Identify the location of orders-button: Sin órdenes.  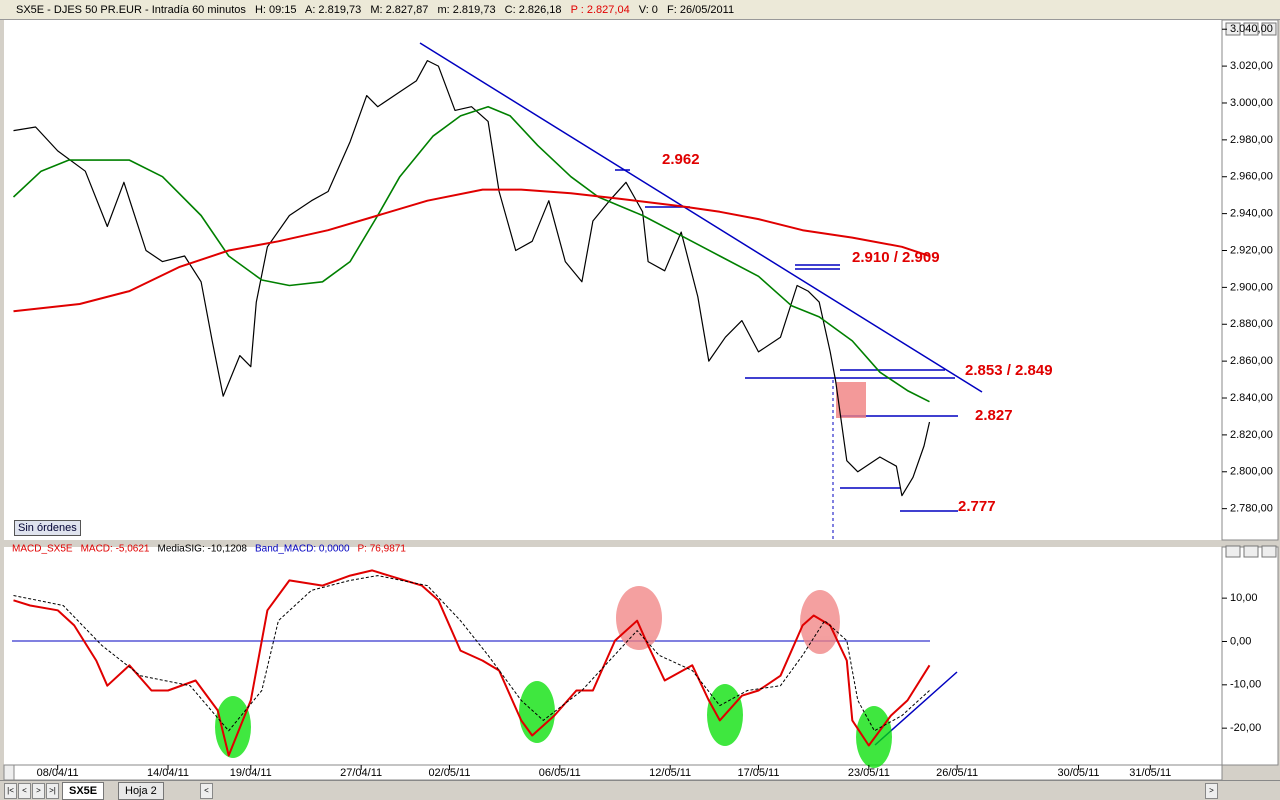
(47, 528).